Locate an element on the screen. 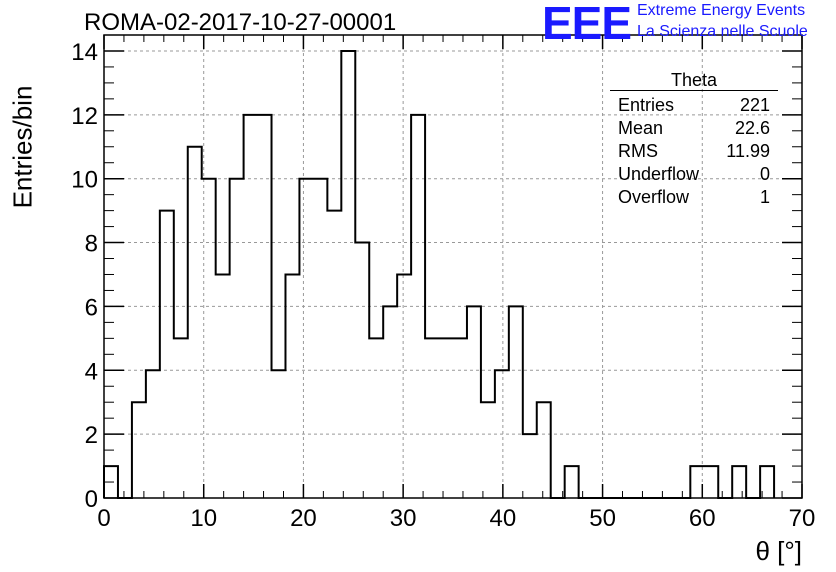 Image resolution: width=836 pixels, height=572 pixels. chart-title: ROMA-02-2017-10-27-00001 is located at coordinates (240, 22).